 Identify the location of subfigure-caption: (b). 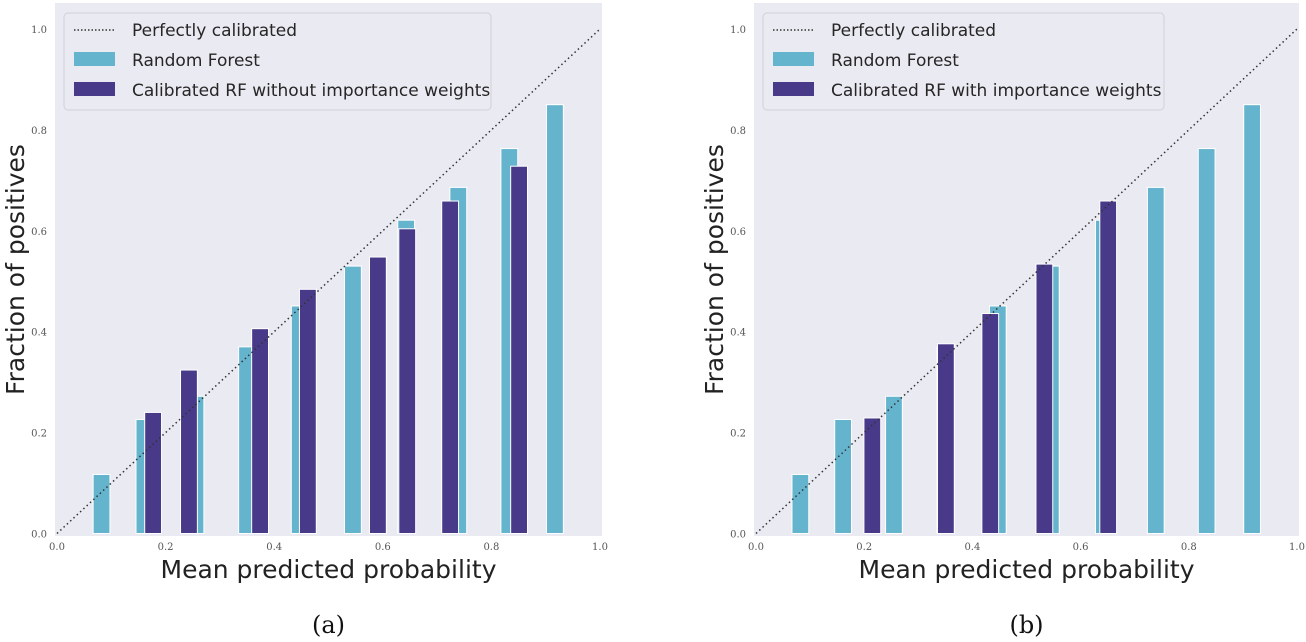
(1026, 625).